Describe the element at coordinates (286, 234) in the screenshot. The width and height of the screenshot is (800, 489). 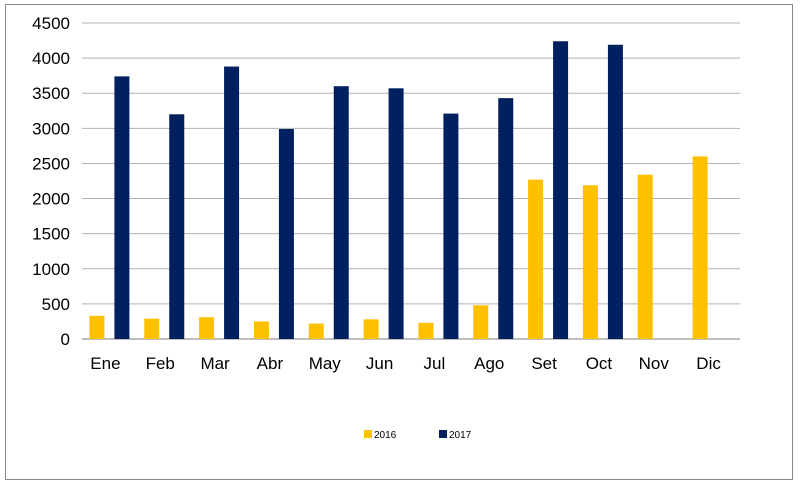
I see `bar-2017-abr` at that location.